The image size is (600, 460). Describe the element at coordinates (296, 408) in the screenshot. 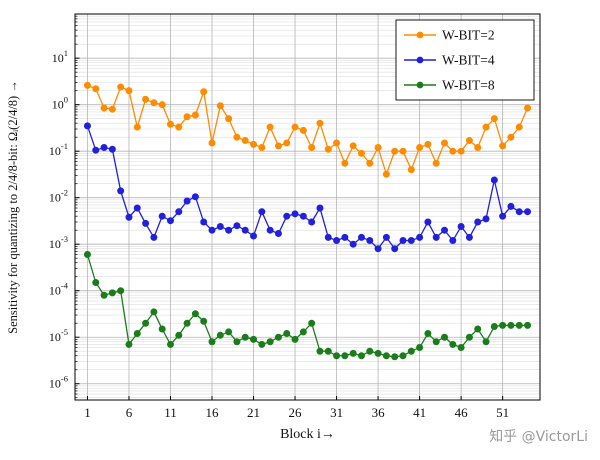

I see `x-axis-ticks: 1 6 11 16 21 26 31 36 41 46 51` at that location.